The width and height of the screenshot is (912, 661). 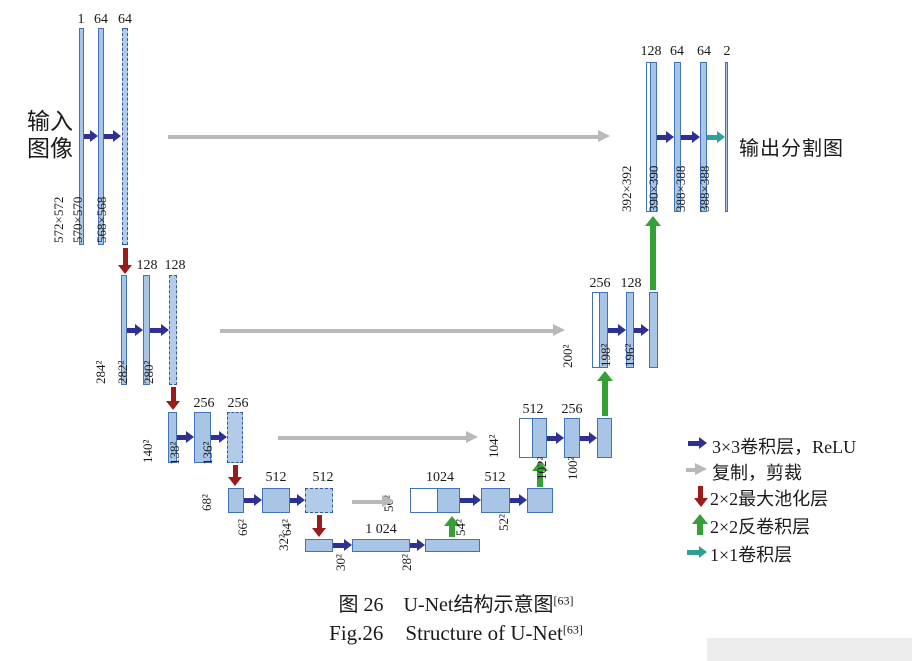 What do you see at coordinates (484, 633) in the screenshot?
I see `caption-en-title: Structure of U-Net` at bounding box center [484, 633].